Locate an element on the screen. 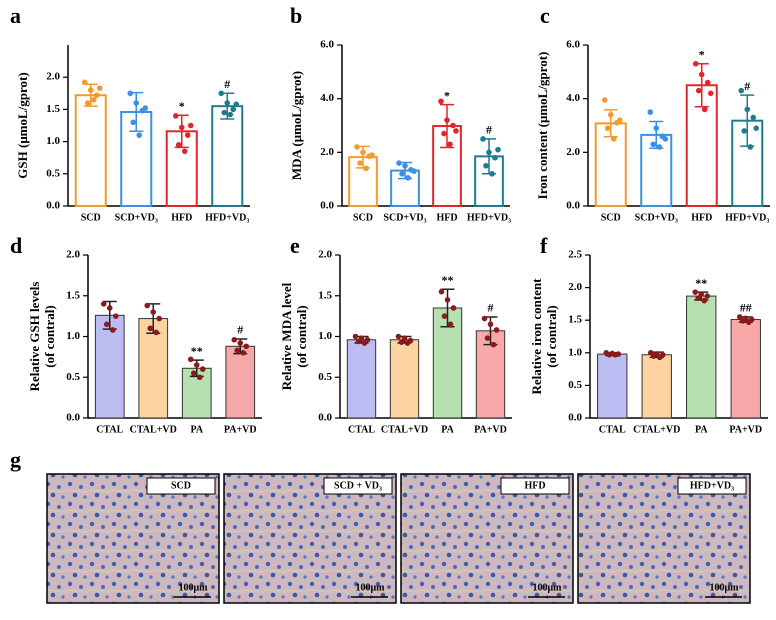 This screenshot has width=776, height=620. scale-label: 100μm is located at coordinates (371, 587).